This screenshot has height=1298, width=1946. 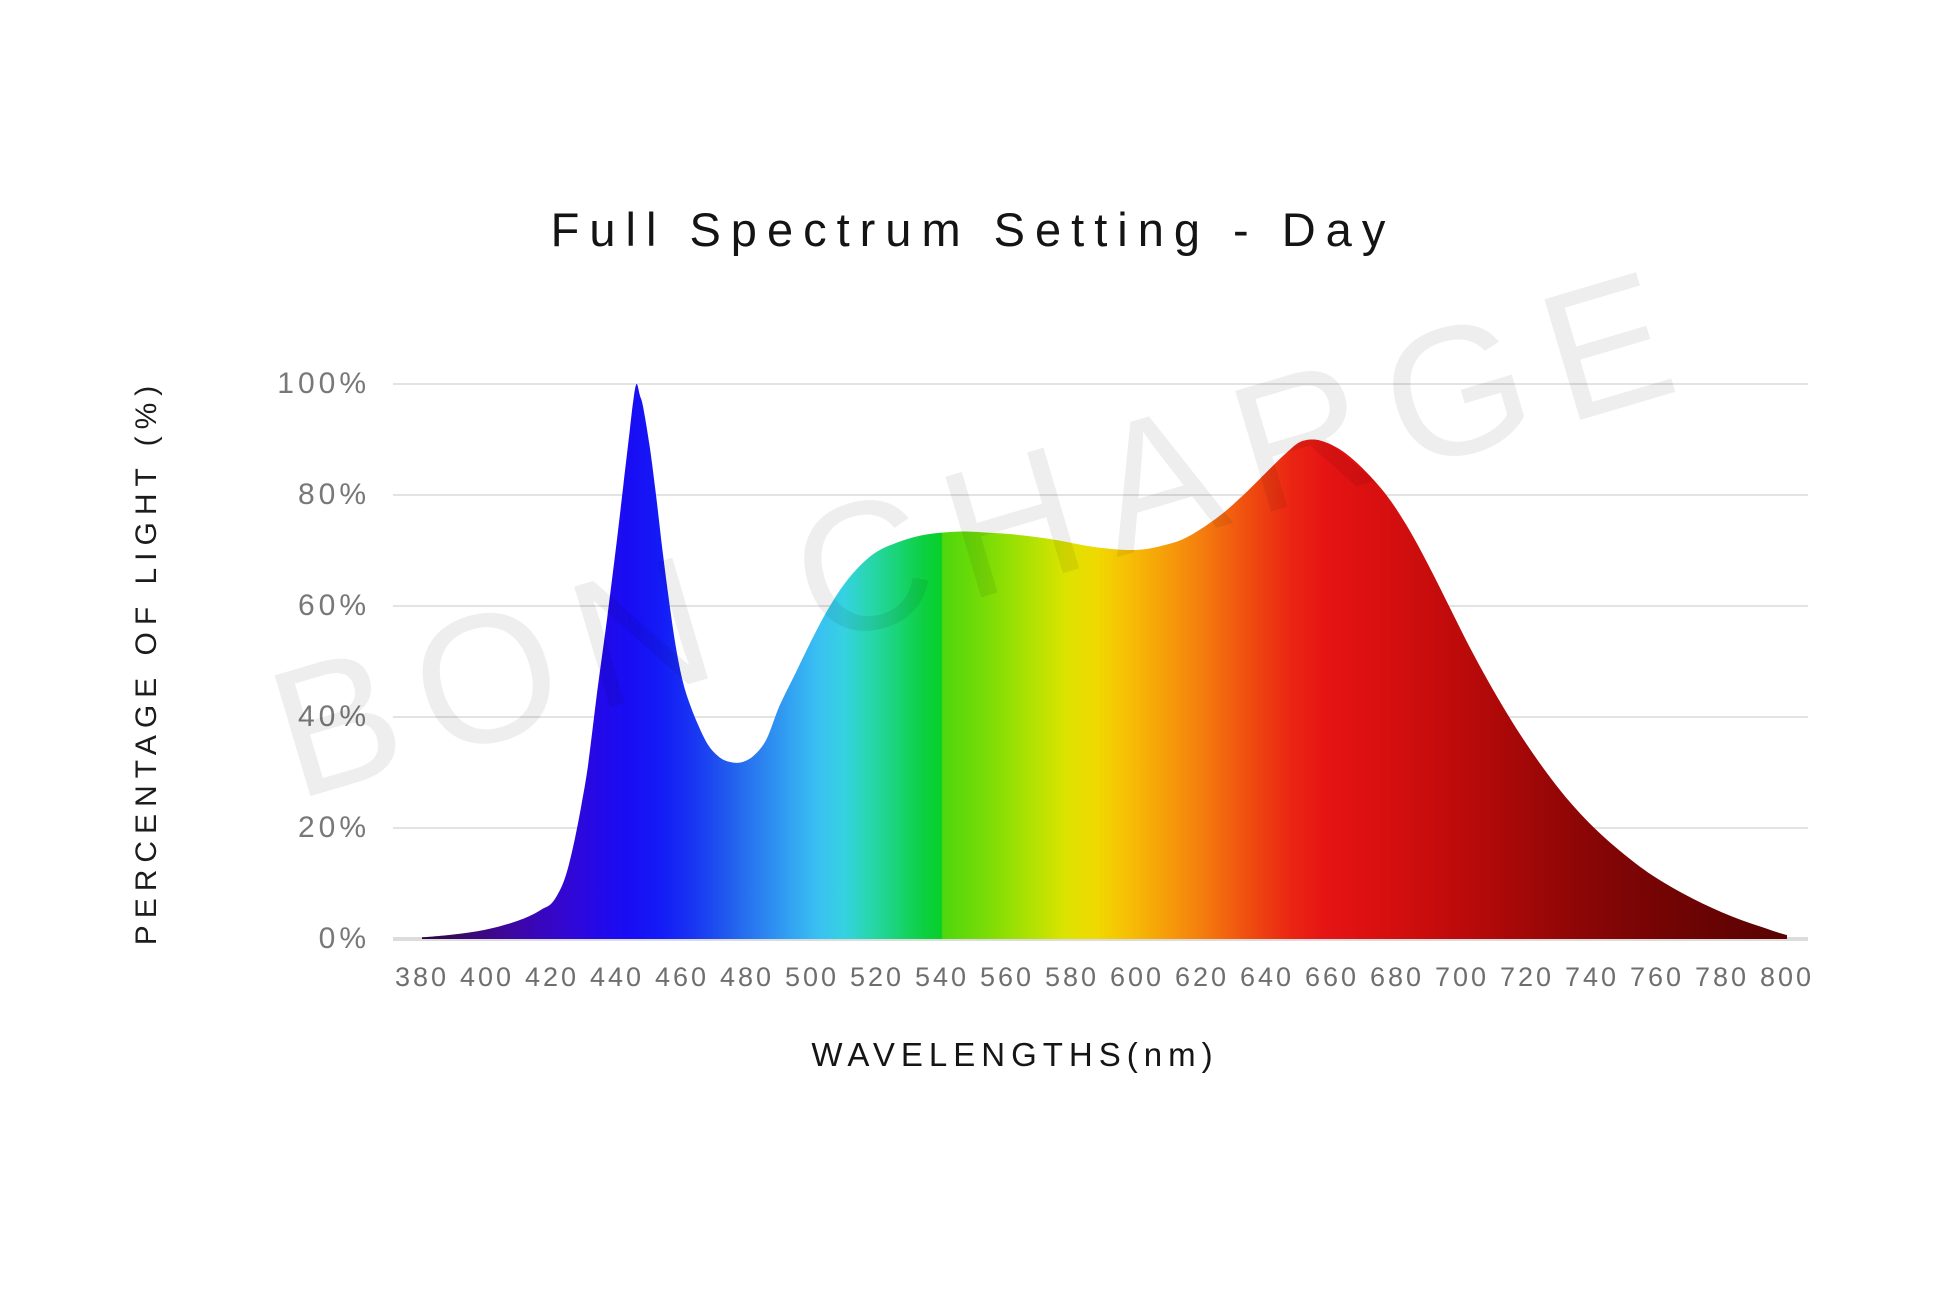 What do you see at coordinates (323, 383) in the screenshot?
I see `y-tick-100: 100%` at bounding box center [323, 383].